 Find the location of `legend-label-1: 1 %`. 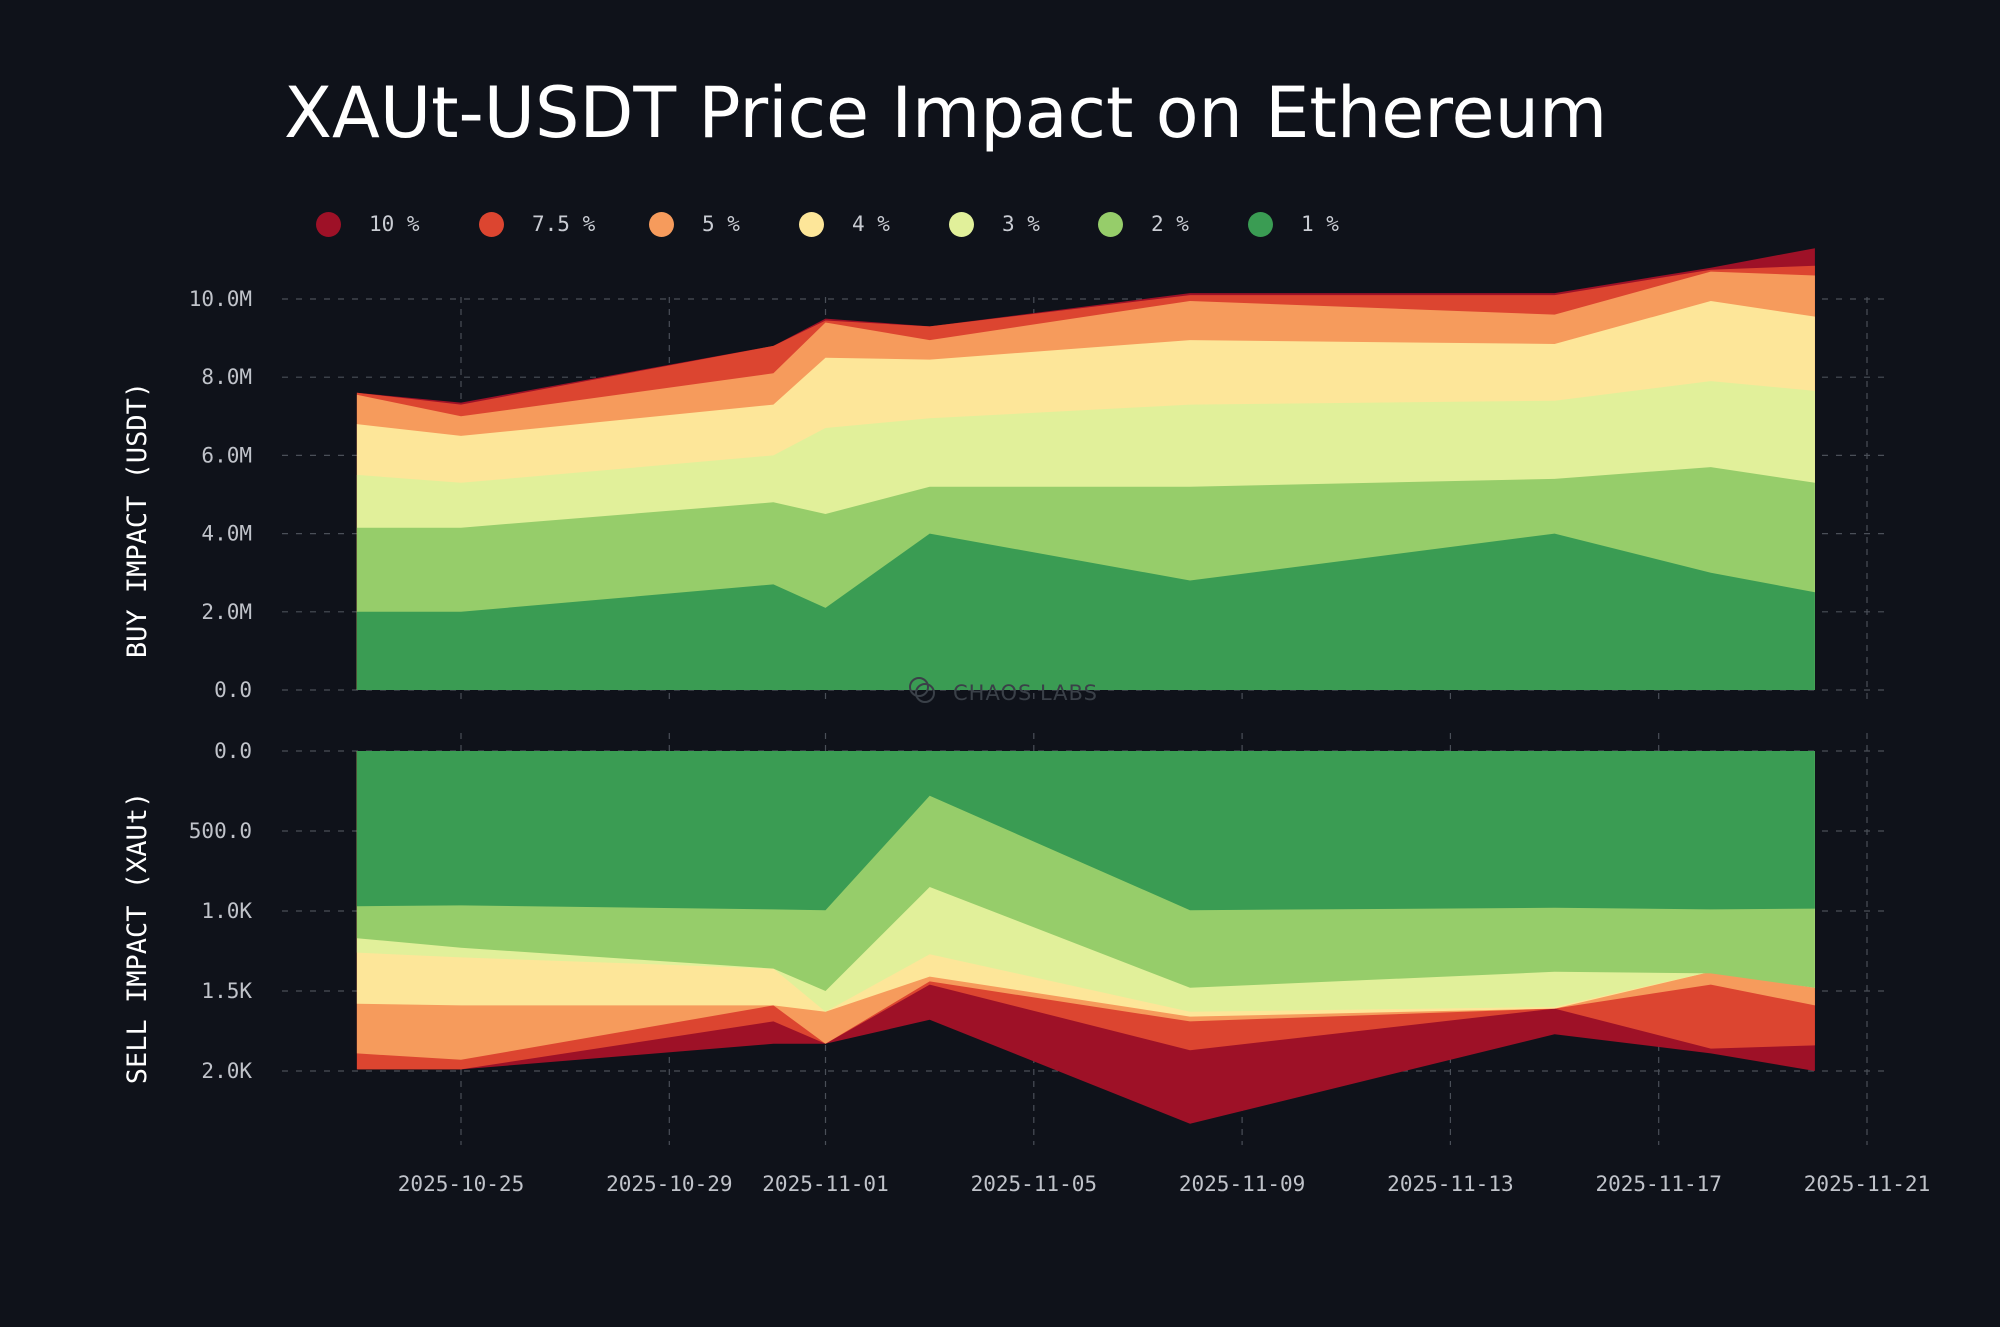

legend-label-1: 1 % is located at coordinates (1320, 224).